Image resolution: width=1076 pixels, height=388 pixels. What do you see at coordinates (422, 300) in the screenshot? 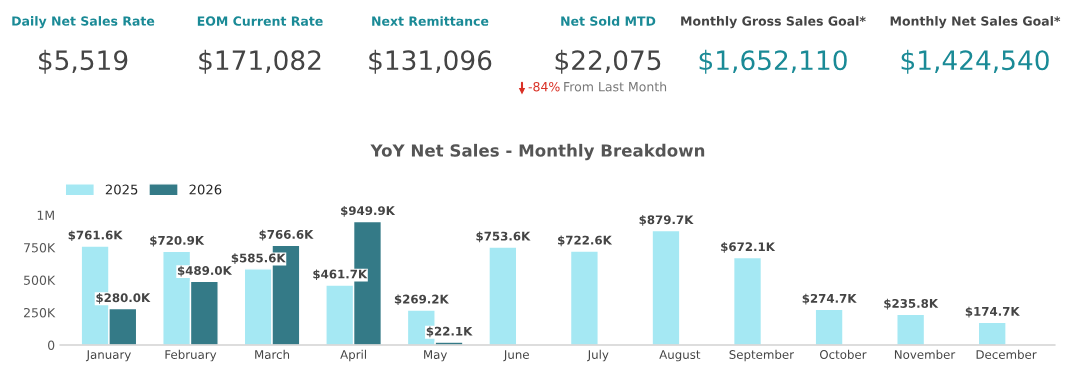
I see `data-label: $269.2K` at bounding box center [422, 300].